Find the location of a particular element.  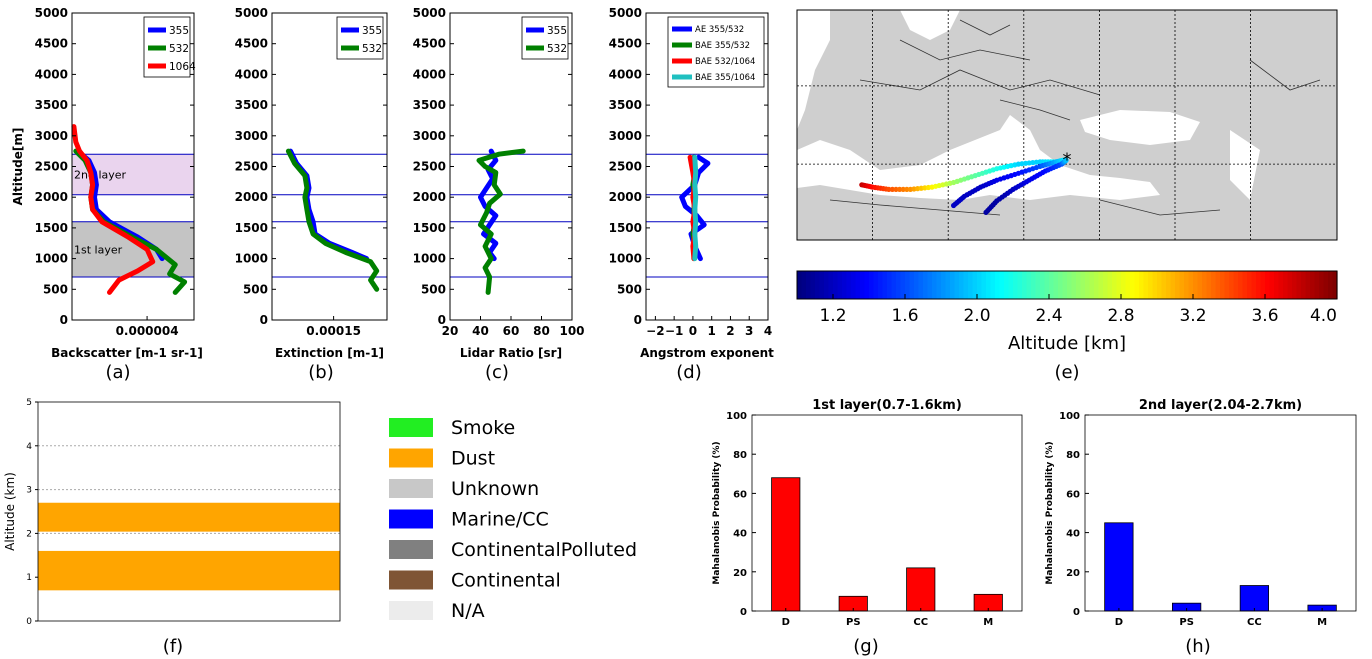

y-axis-label: Altitude (km) is located at coordinates (10, 511).